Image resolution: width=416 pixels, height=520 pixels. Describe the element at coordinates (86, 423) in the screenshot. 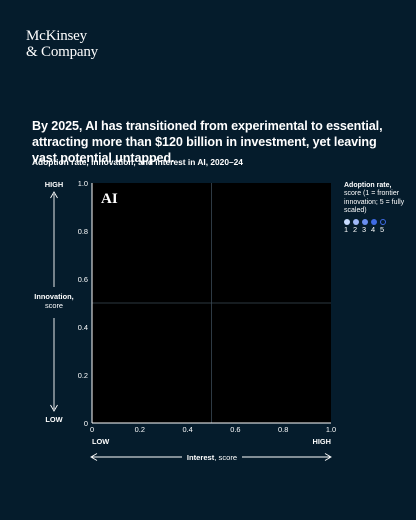

I see `y-tick-label: 0` at that location.